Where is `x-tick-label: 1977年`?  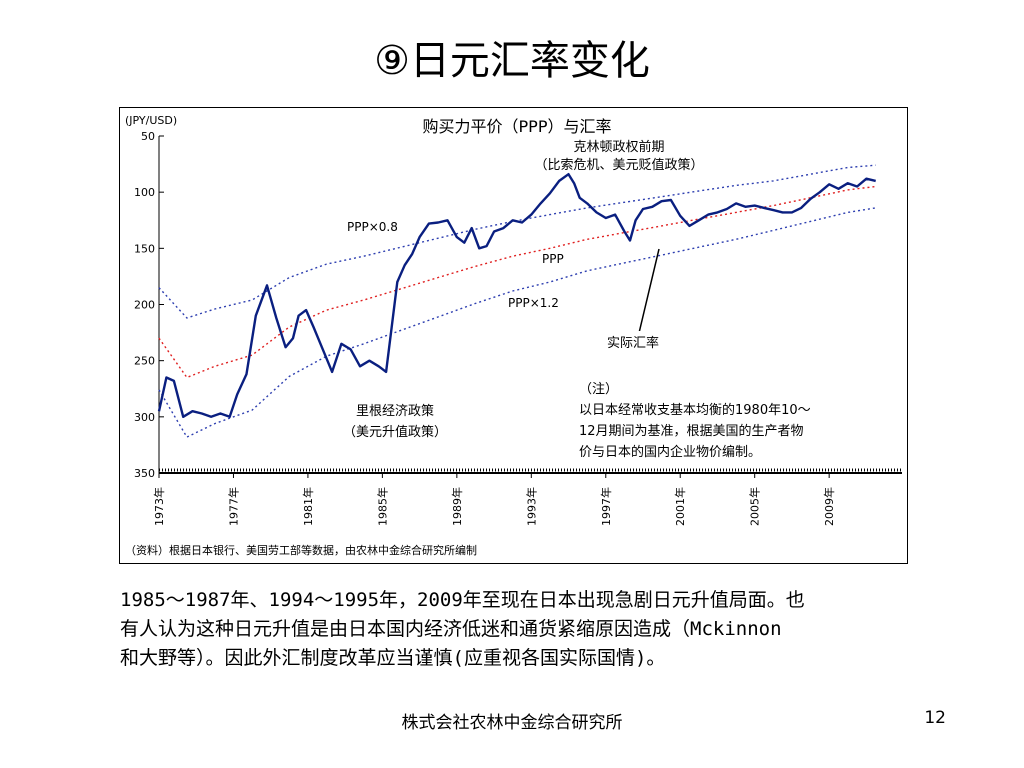 x-tick-label: 1977年 is located at coordinates (233, 506).